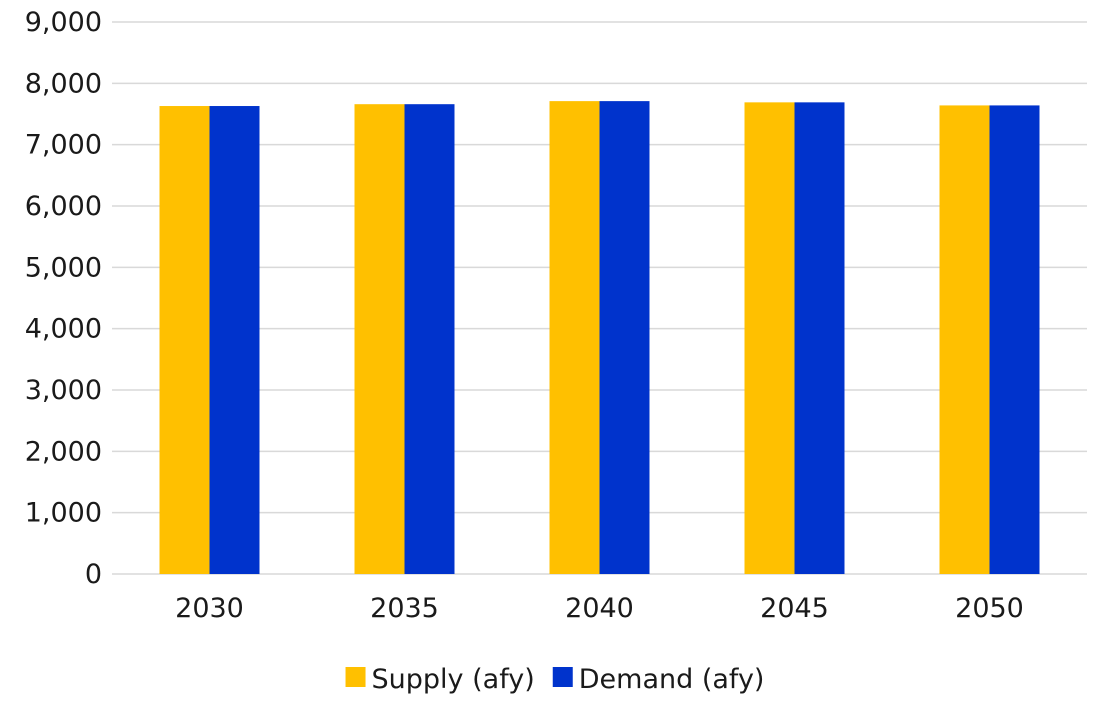 This screenshot has width=1110, height=706. I want to click on y-tick-label: 4,000, so click(63, 329).